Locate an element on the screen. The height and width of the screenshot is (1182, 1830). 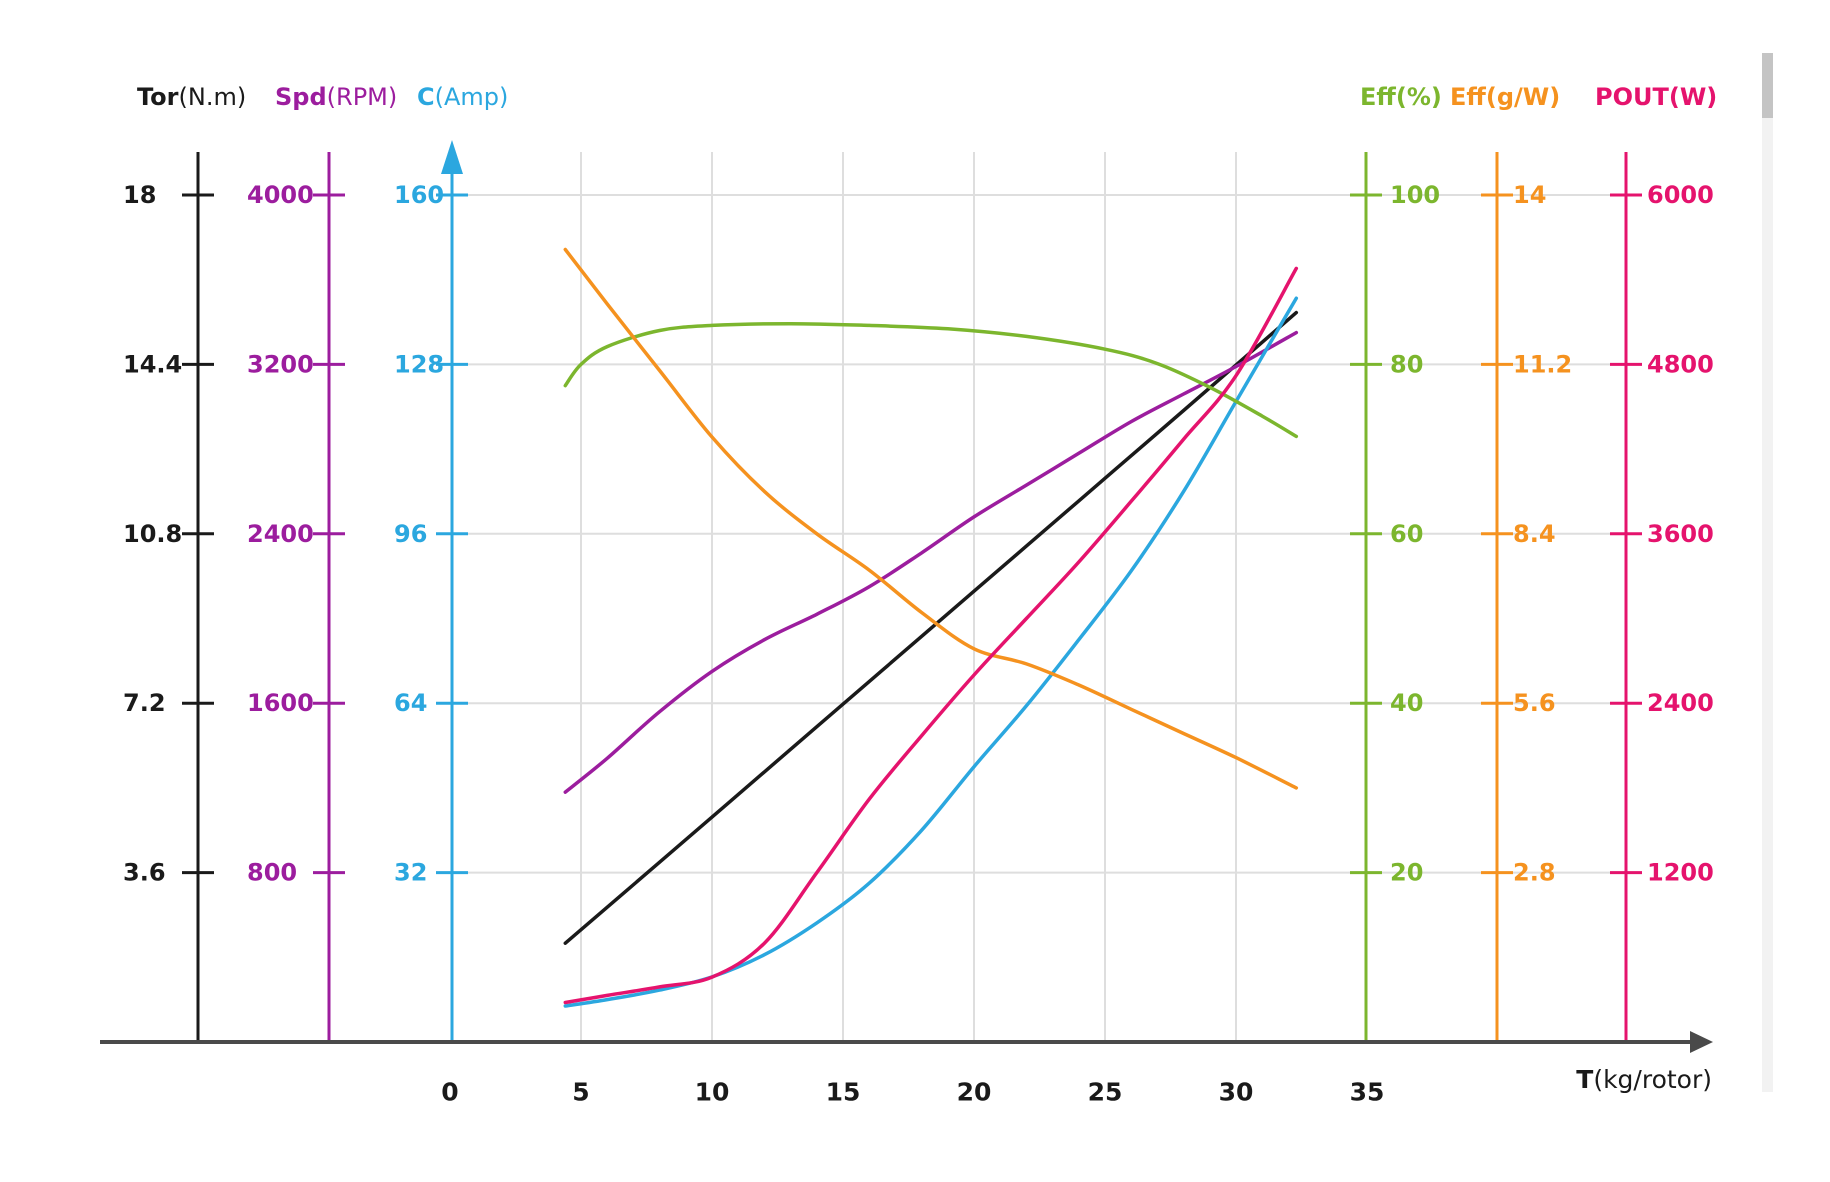
spd-axis-title: Spd(RPM) is located at coordinates (336, 97).